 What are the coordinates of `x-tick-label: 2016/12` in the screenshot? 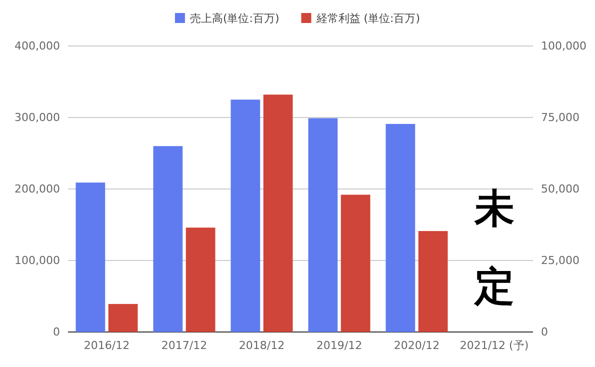 It's located at (107, 345).